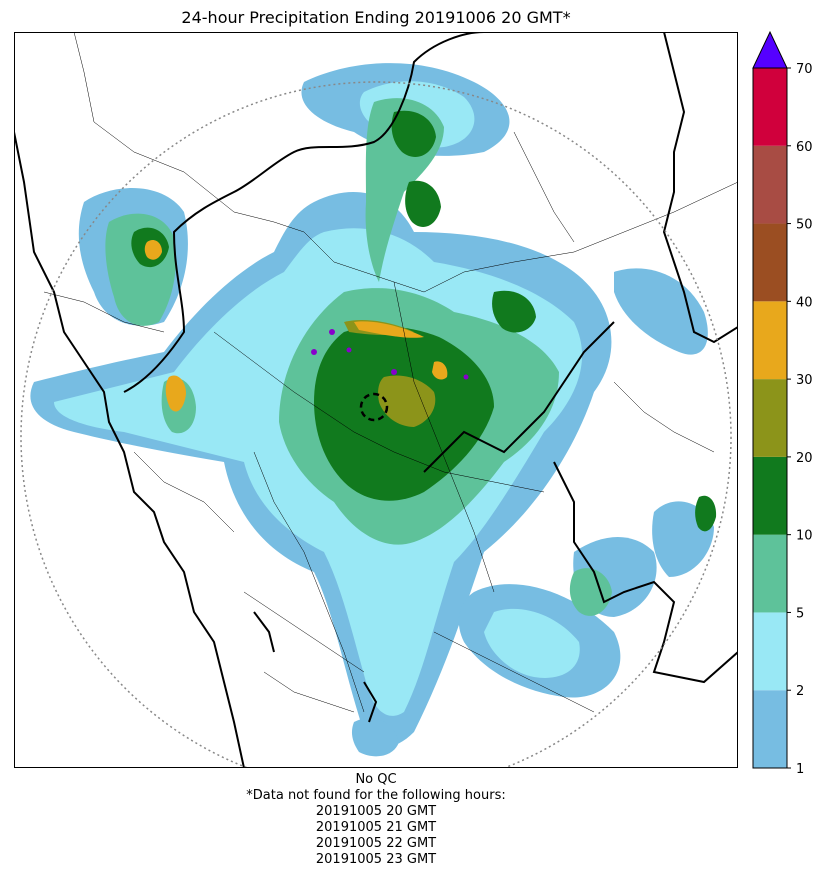 Image resolution: width=825 pixels, height=878 pixels. Describe the element at coordinates (376, 795) in the screenshot. I see `missing-data-note: *Data not found for the following hours:` at that location.